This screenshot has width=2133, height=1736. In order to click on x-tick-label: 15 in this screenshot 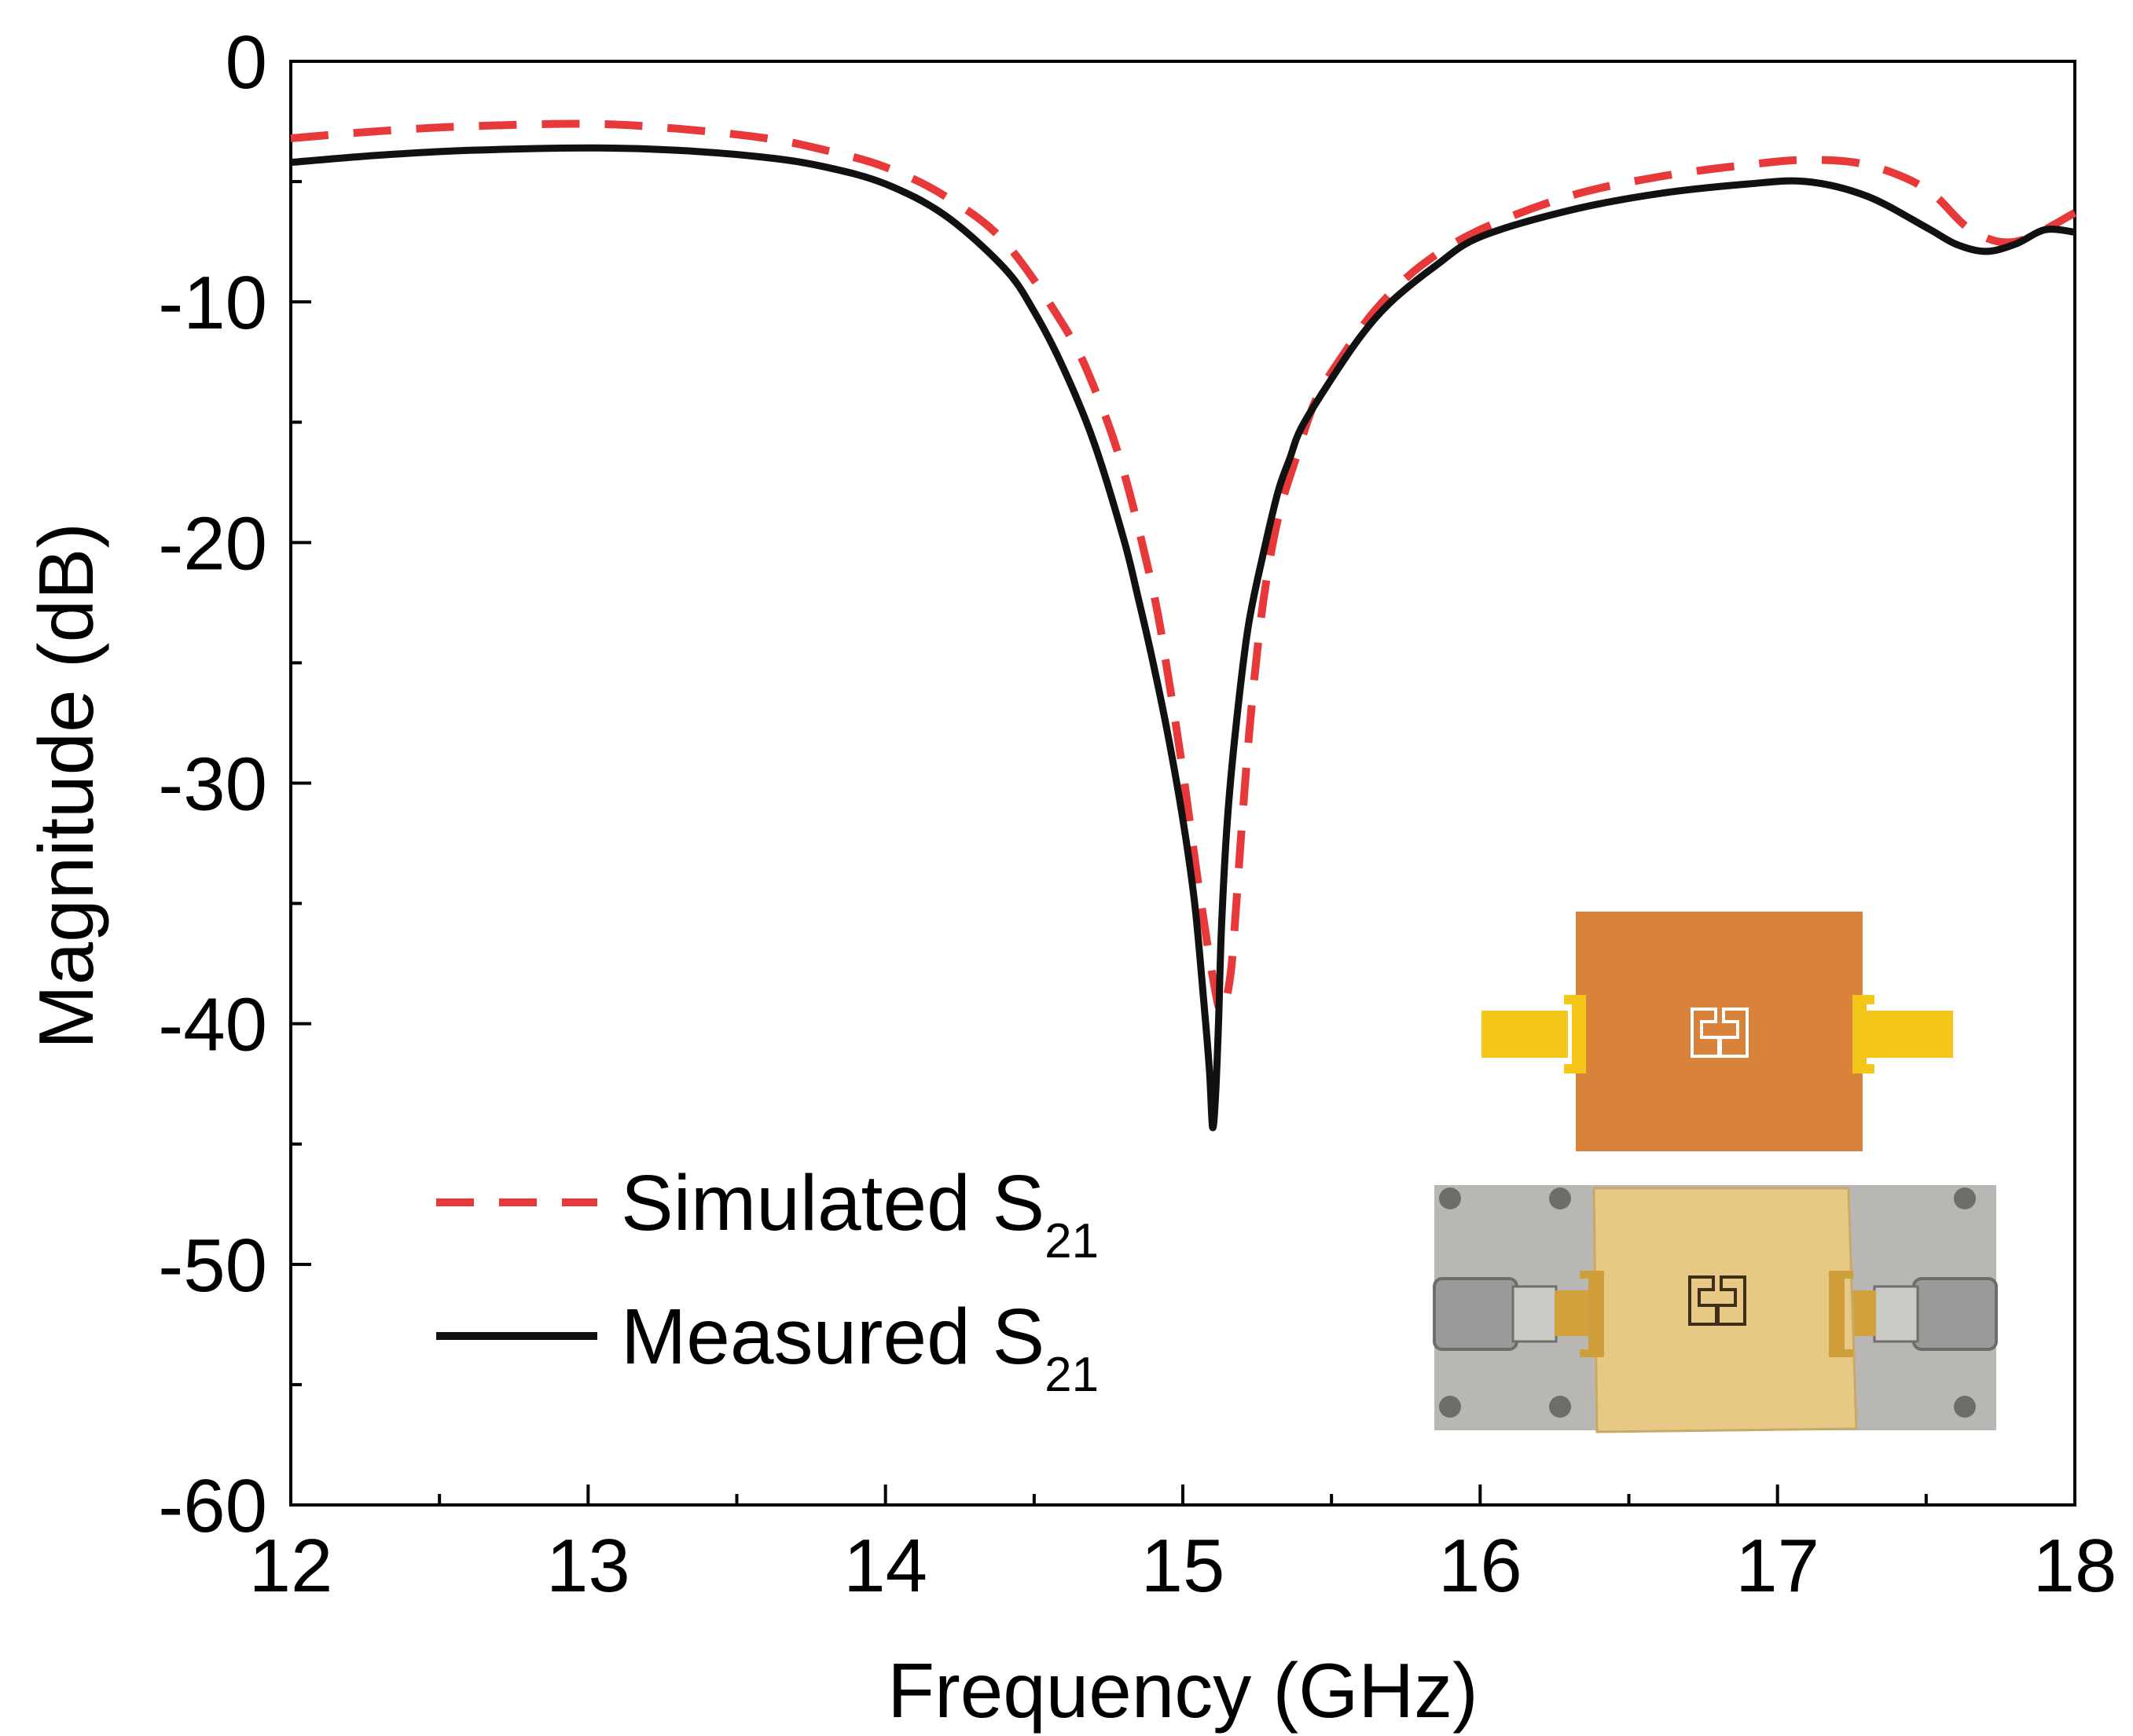, I will do `click(1183, 1566)`.